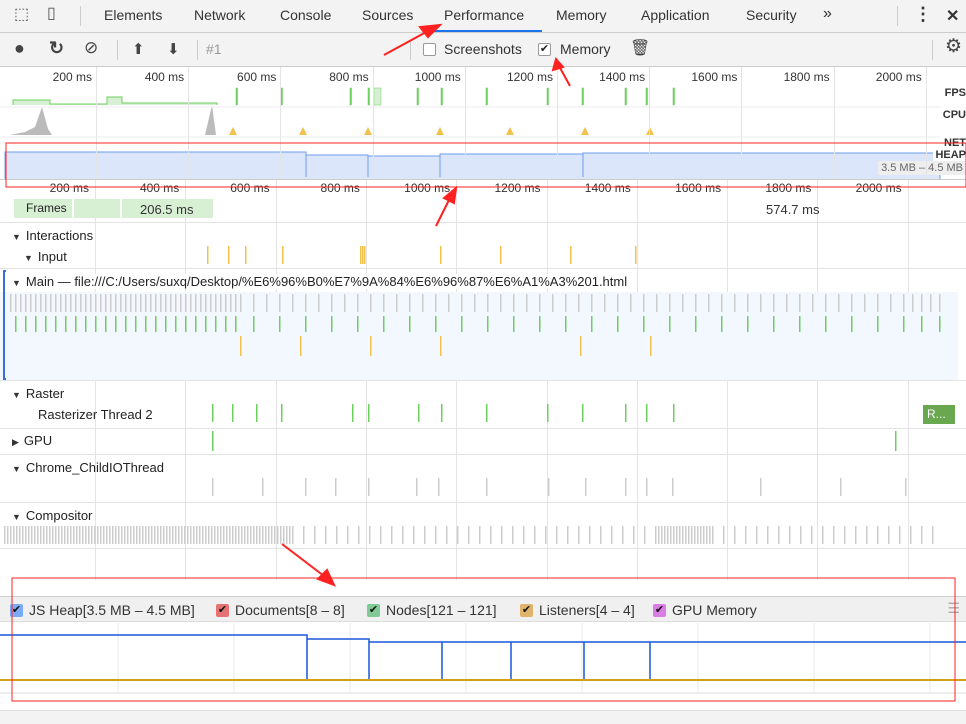 The height and width of the screenshot is (724, 966). I want to click on reload-icon: ↻, so click(57, 48).